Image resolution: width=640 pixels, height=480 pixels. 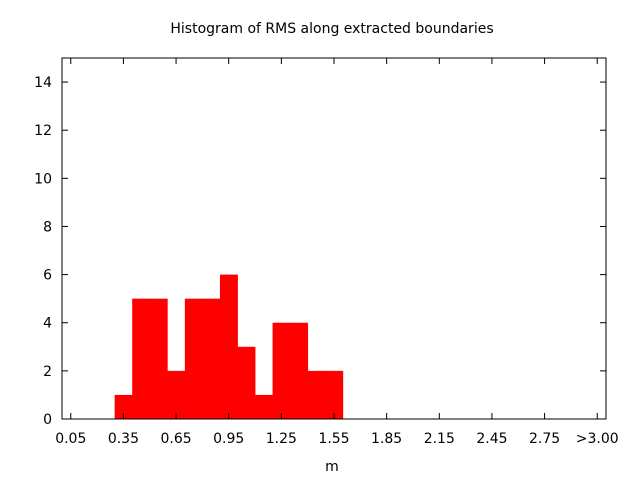 I want to click on y-tick-label: 0, so click(x=47, y=420).